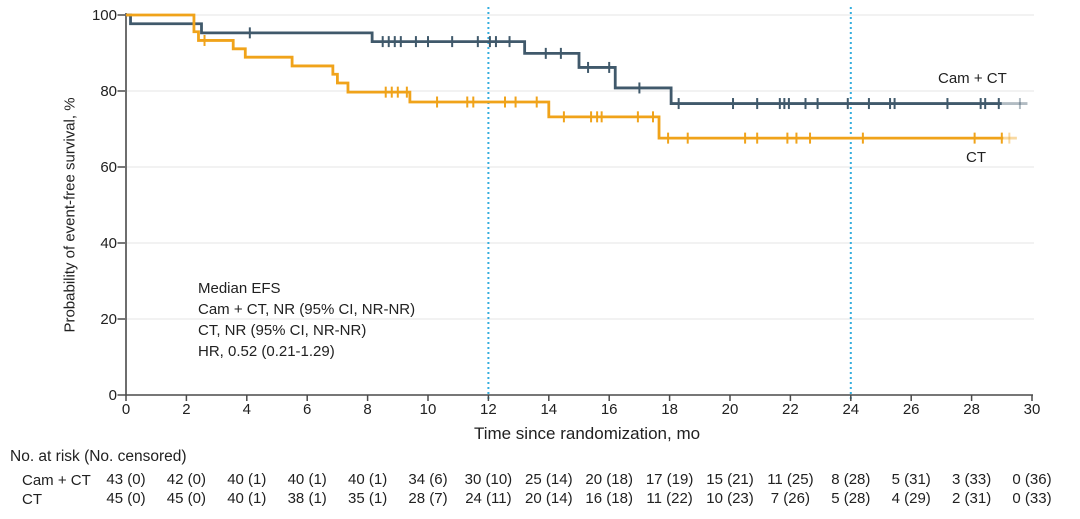 The height and width of the screenshot is (519, 1080). I want to click on series-label-cam-ct: Cam + CT, so click(972, 78).